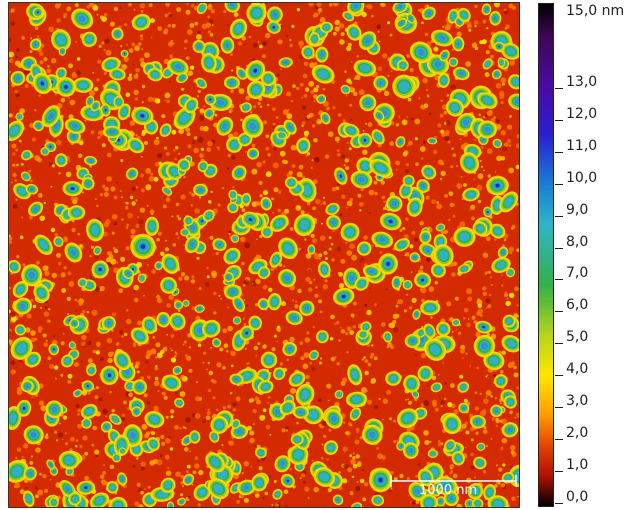  Describe the element at coordinates (577, 369) in the screenshot. I see `colorbar-label: 4,0` at that location.